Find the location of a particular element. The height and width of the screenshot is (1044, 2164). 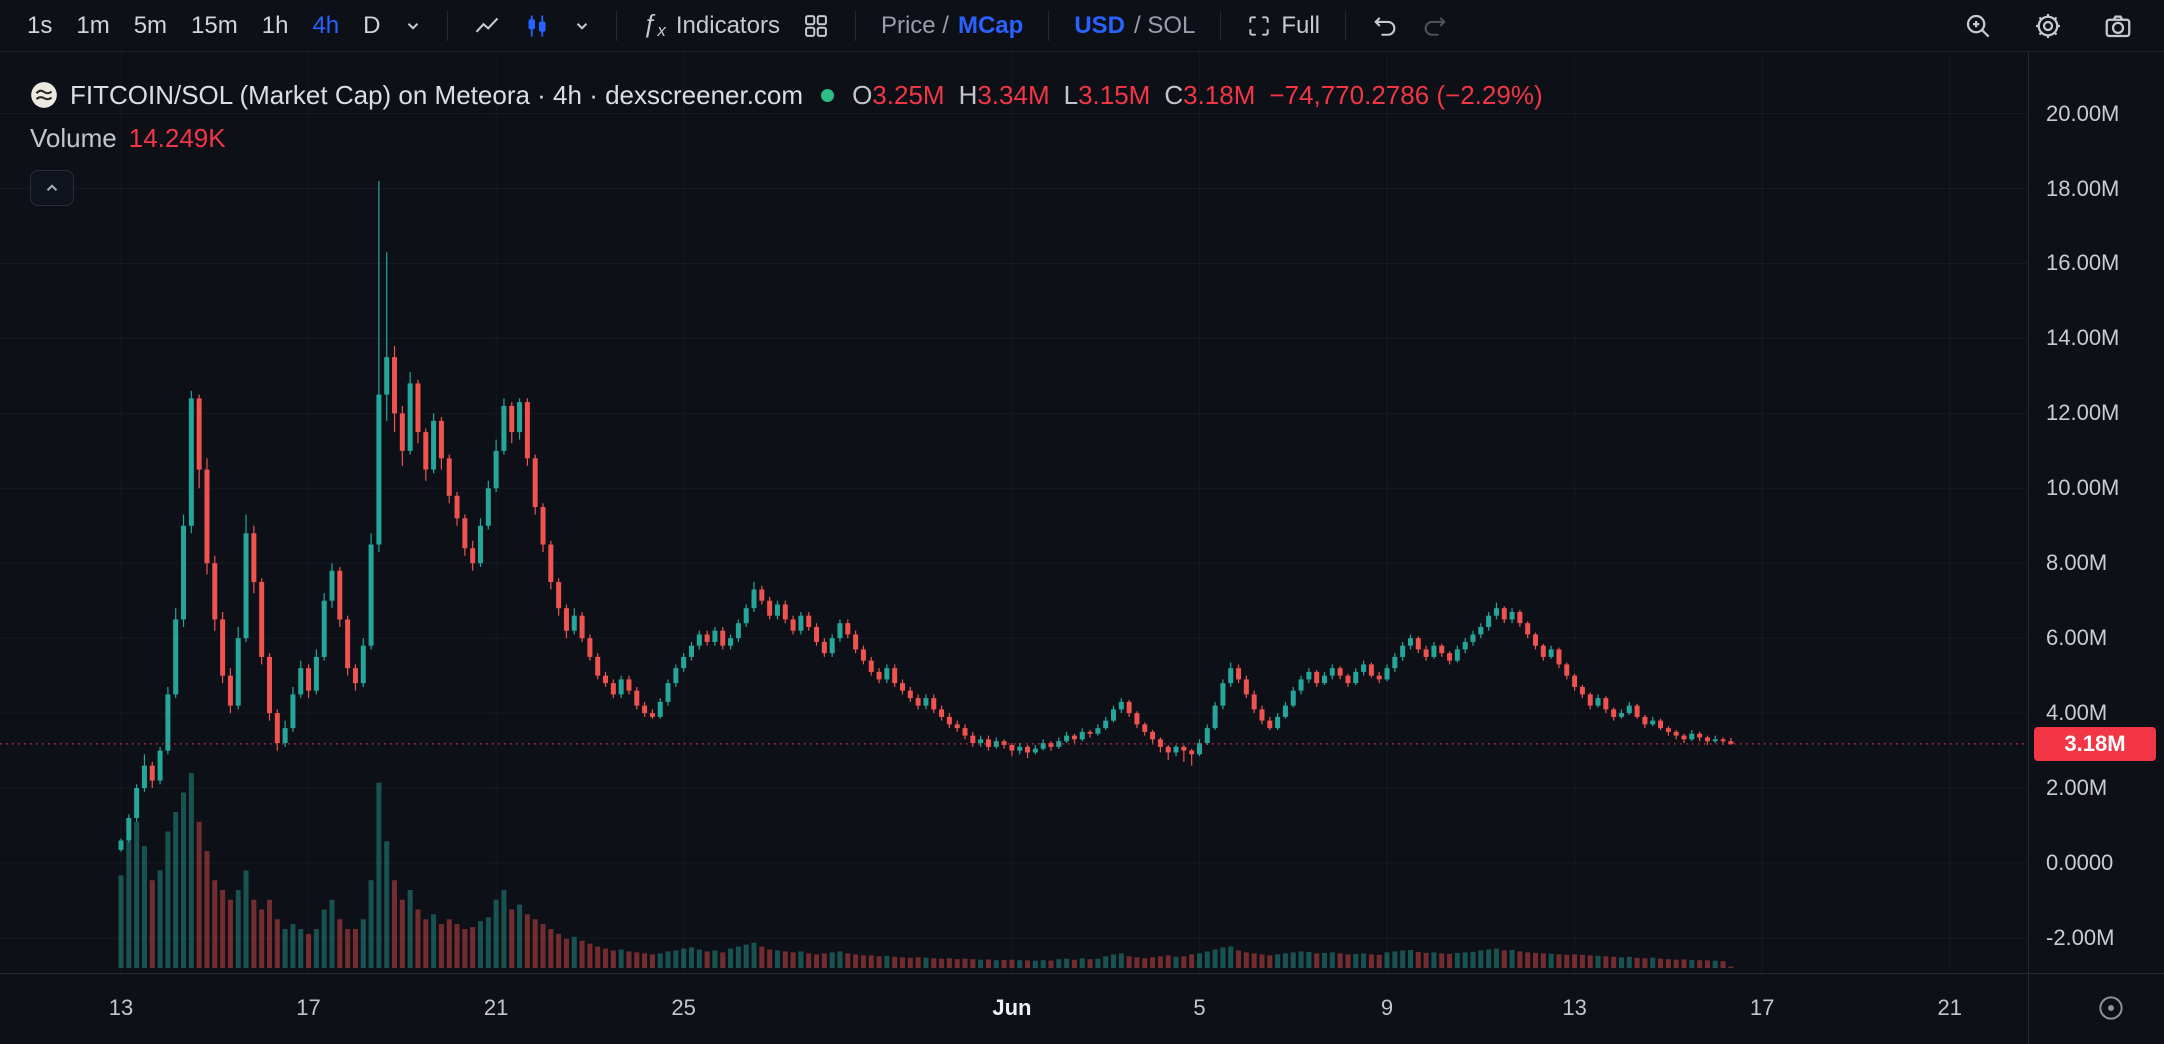

fullscreen-button: Full is located at coordinates (1283, 26).